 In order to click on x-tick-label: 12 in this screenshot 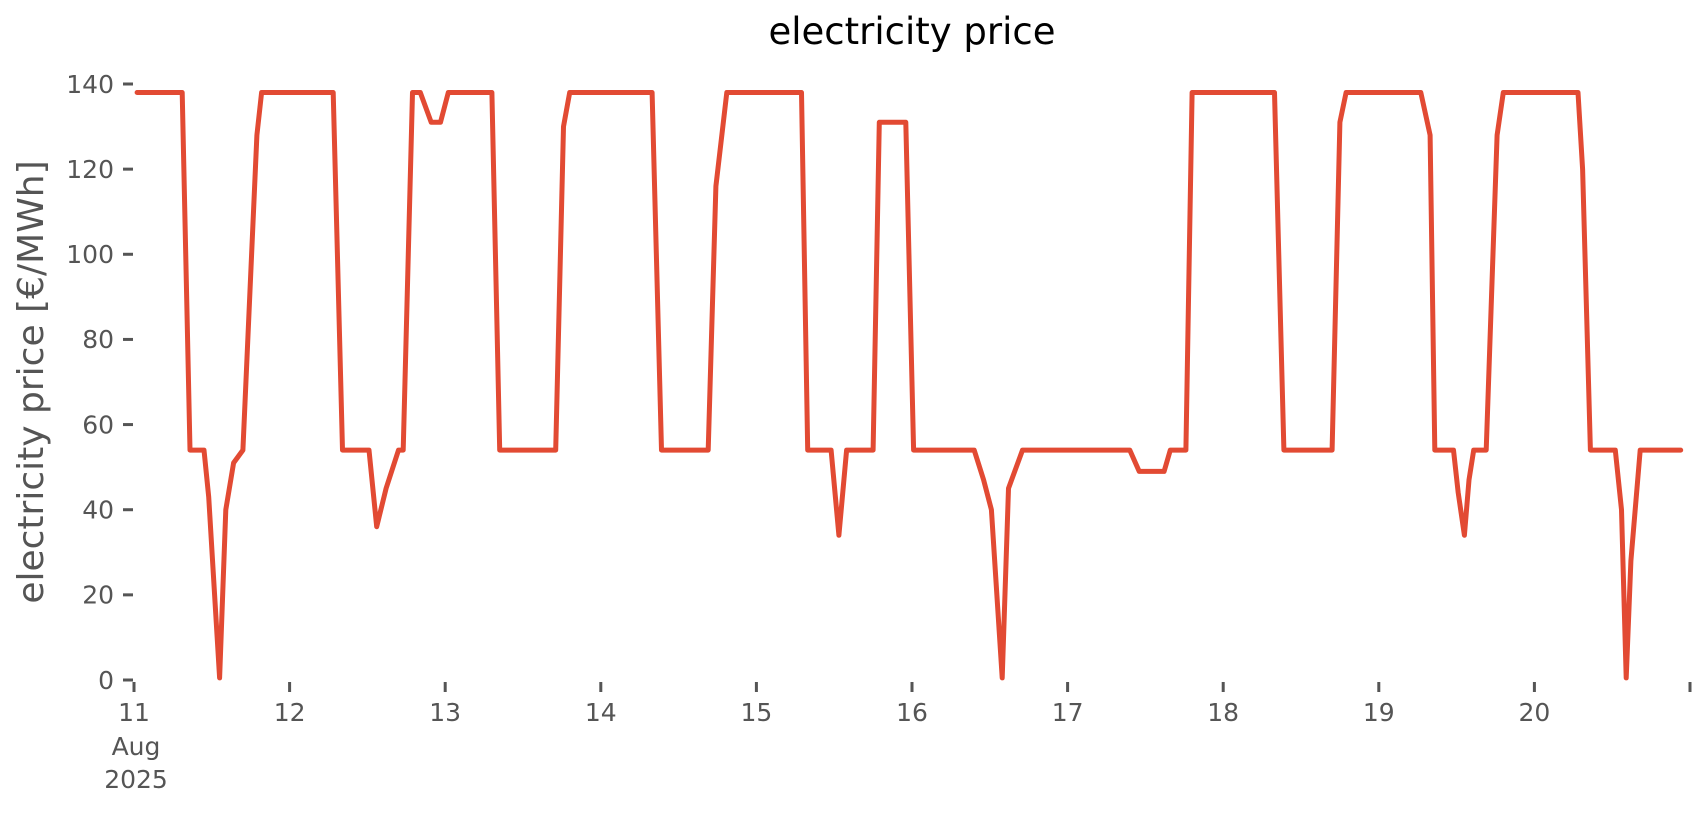, I will do `click(290, 712)`.